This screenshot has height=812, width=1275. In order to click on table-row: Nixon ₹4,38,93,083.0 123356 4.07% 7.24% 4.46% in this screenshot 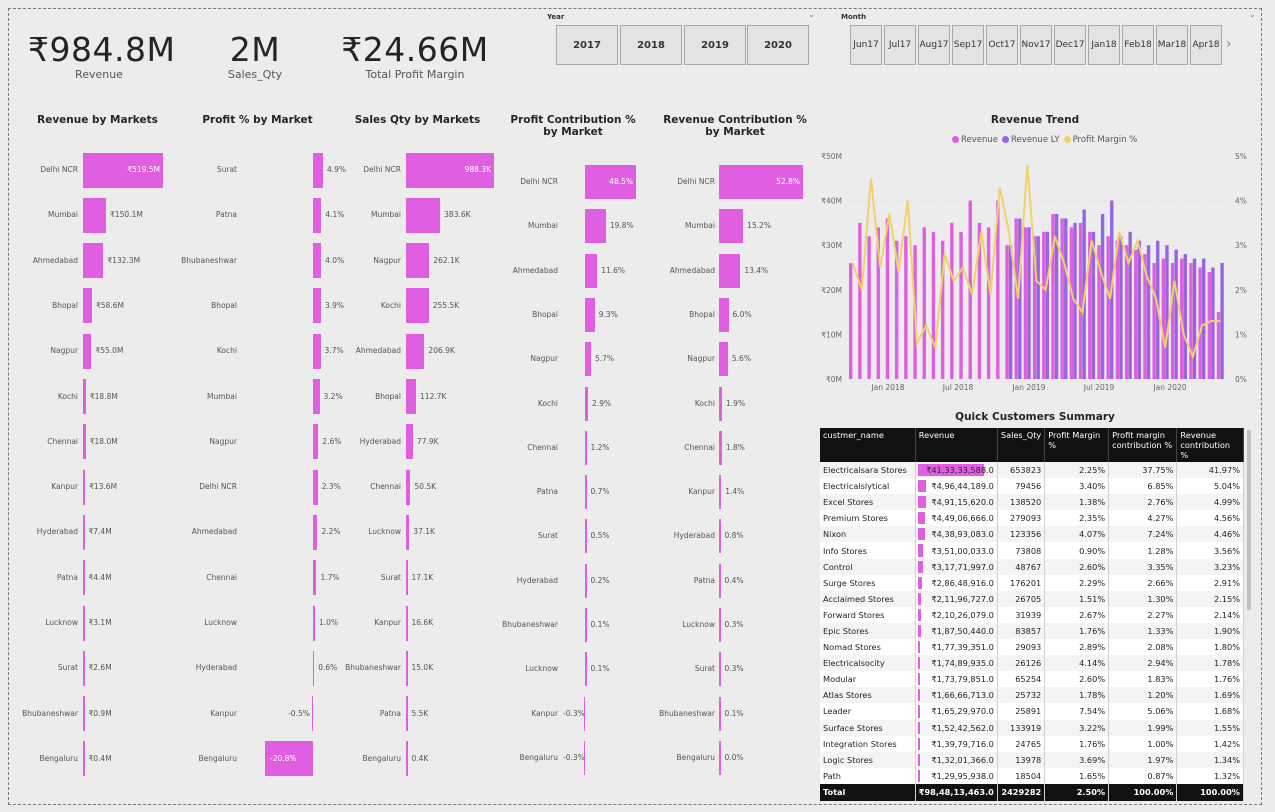, I will do `click(1032, 534)`.